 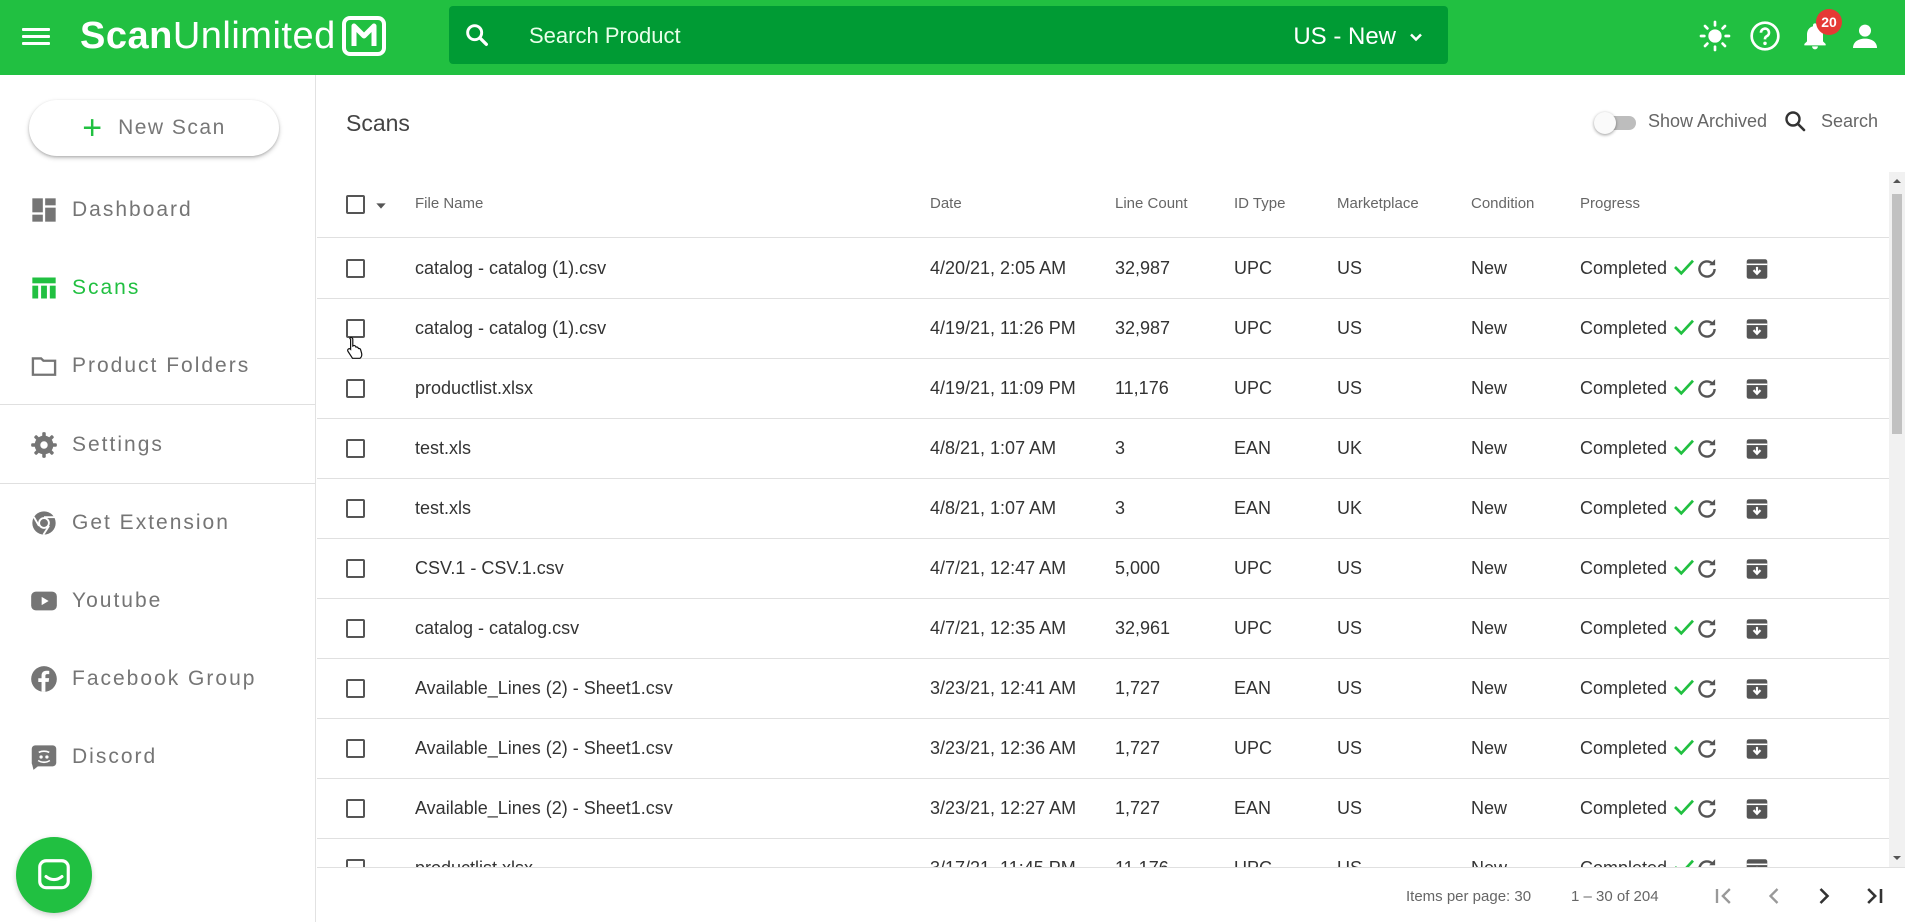 What do you see at coordinates (44, 288) in the screenshot?
I see `table-icon` at bounding box center [44, 288].